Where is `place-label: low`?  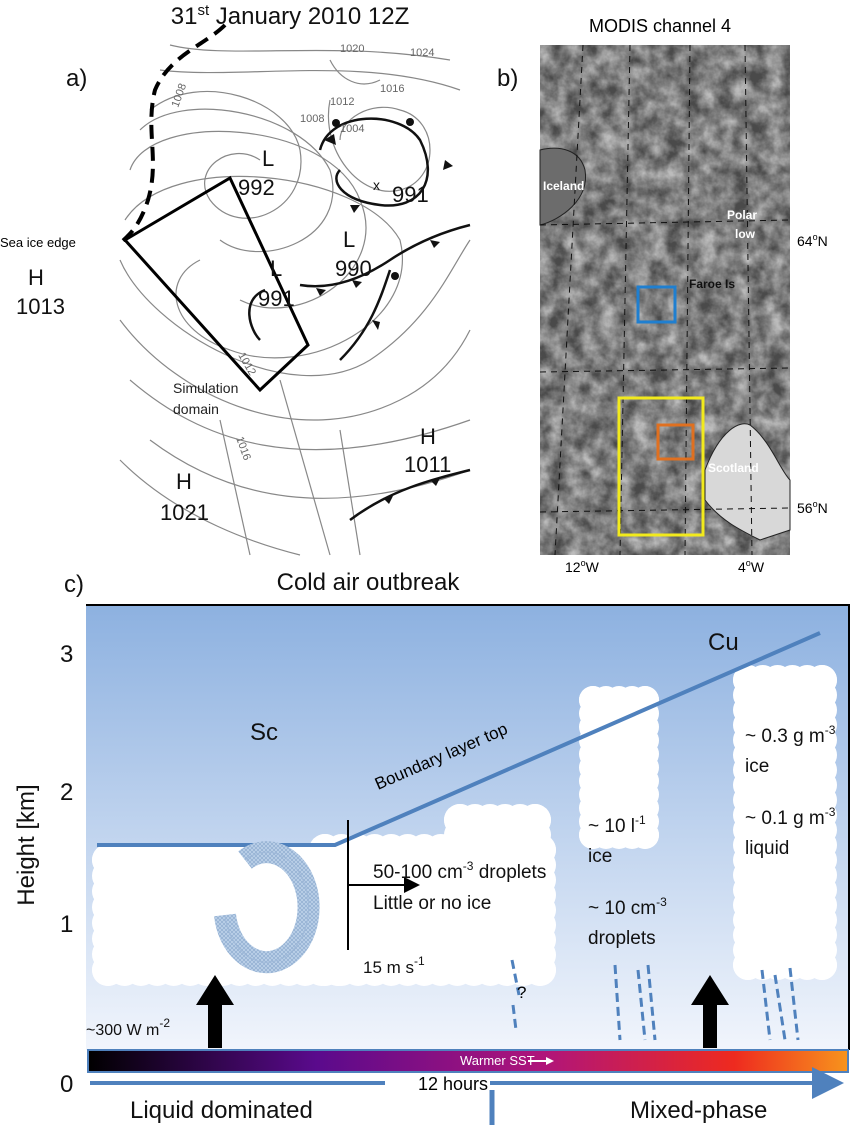
place-label: low is located at coordinates (745, 234).